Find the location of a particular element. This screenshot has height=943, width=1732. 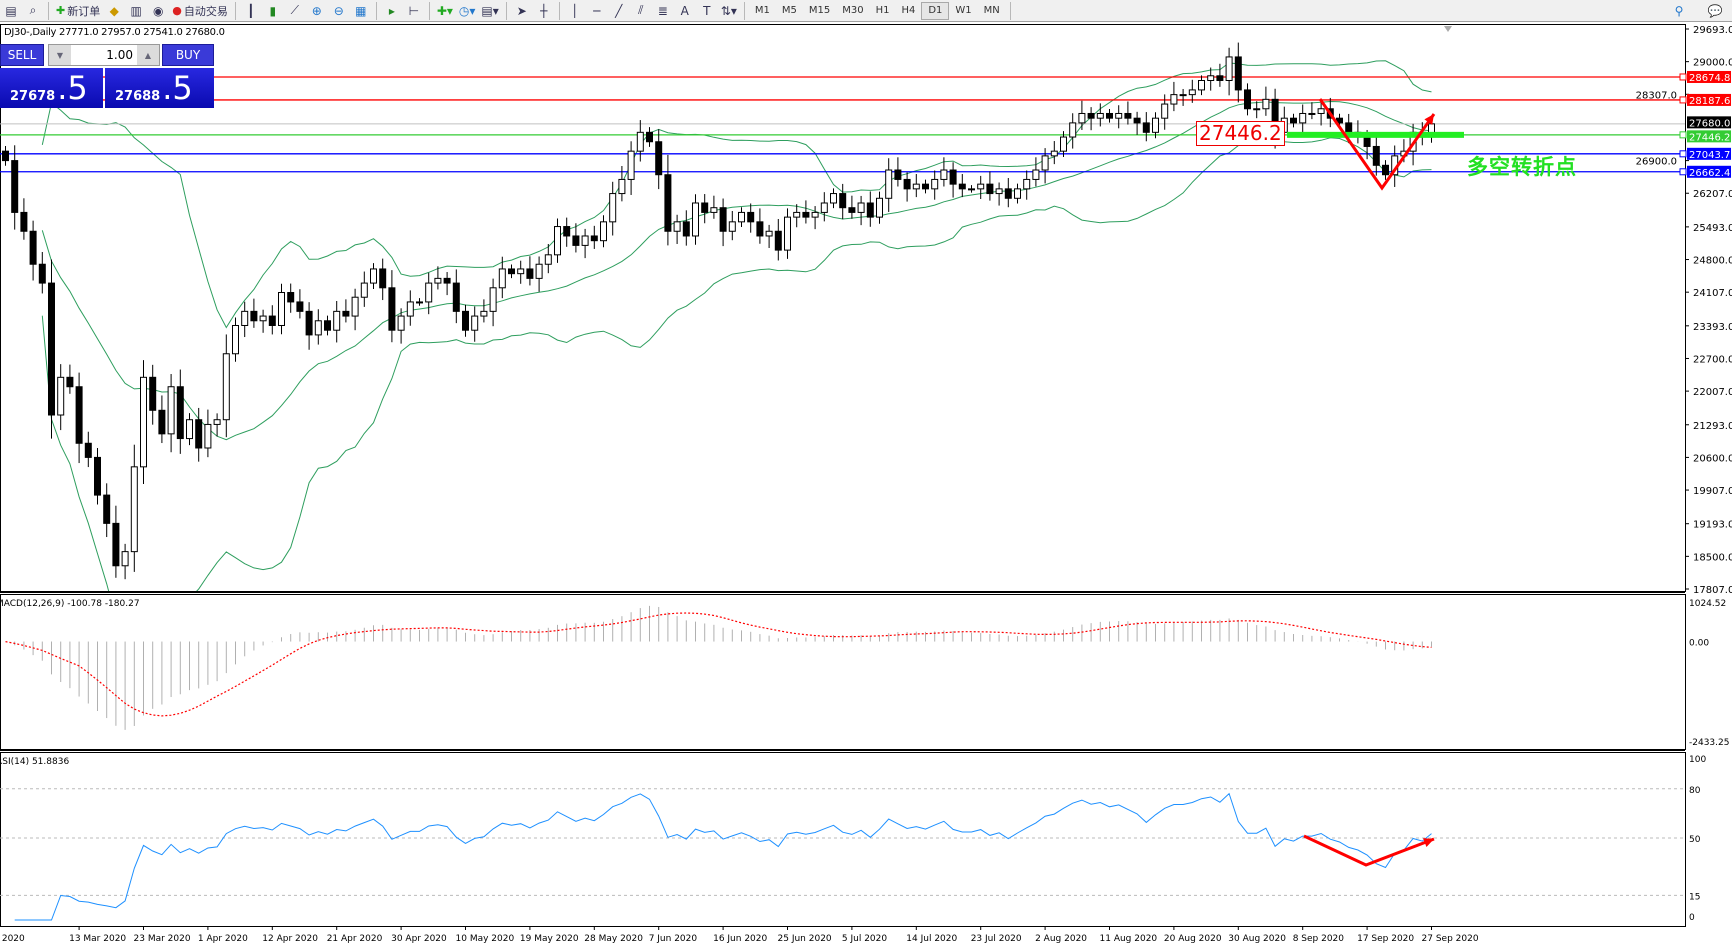

turning-point-text: 多空转折点 is located at coordinates (1522, 167).